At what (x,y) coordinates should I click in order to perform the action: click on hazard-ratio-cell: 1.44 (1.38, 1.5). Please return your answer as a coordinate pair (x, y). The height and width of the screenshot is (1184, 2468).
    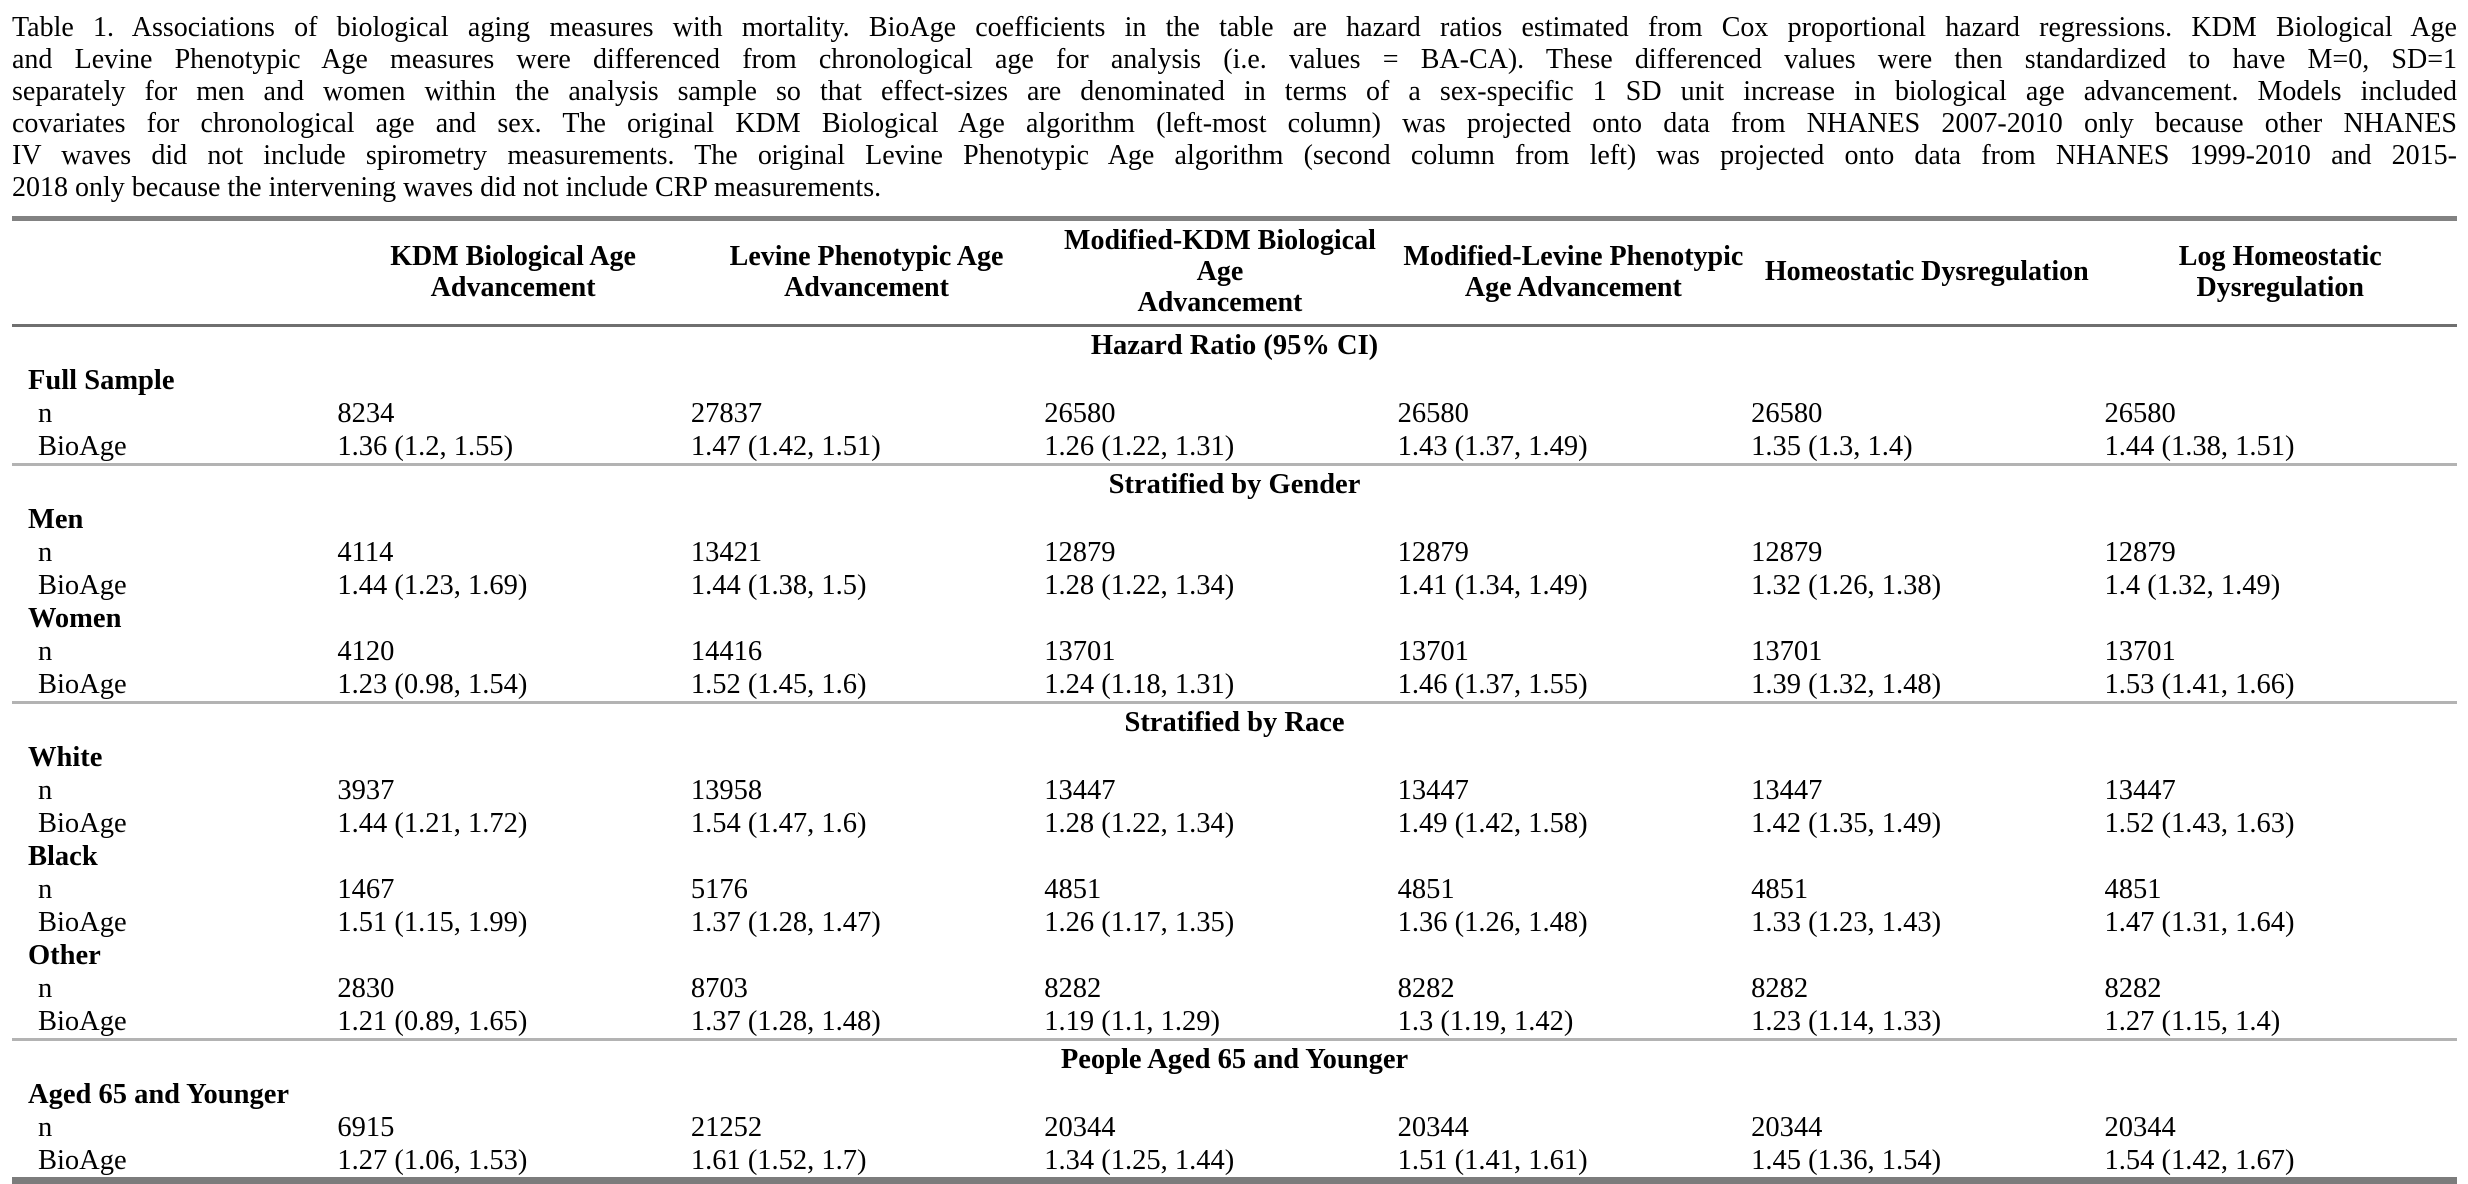
    Looking at the image, I should click on (778, 585).